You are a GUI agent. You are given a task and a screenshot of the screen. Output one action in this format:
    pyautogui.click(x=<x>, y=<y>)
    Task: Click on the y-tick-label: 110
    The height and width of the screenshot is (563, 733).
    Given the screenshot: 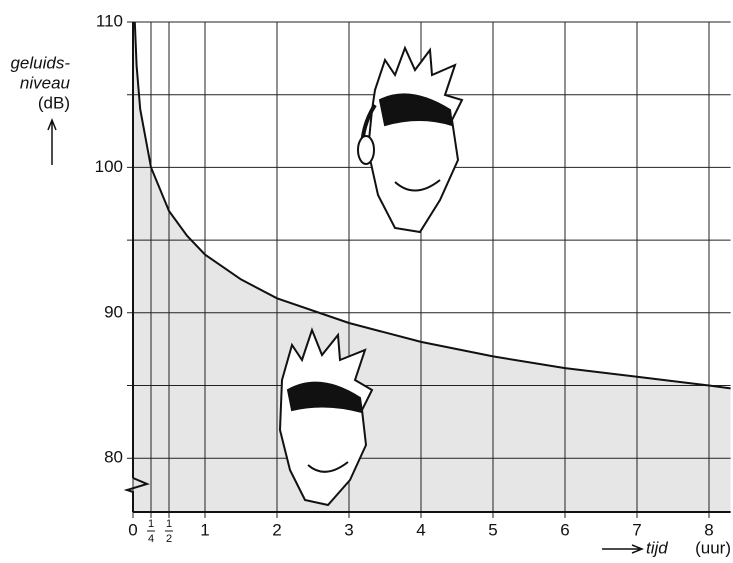 What is the action you would take?
    pyautogui.click(x=109, y=20)
    